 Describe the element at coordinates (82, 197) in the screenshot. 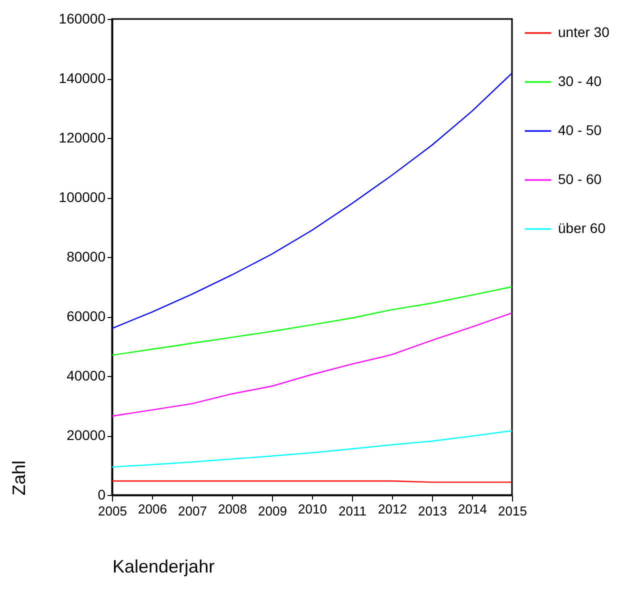

I see `y-tick-label: 100000` at that location.